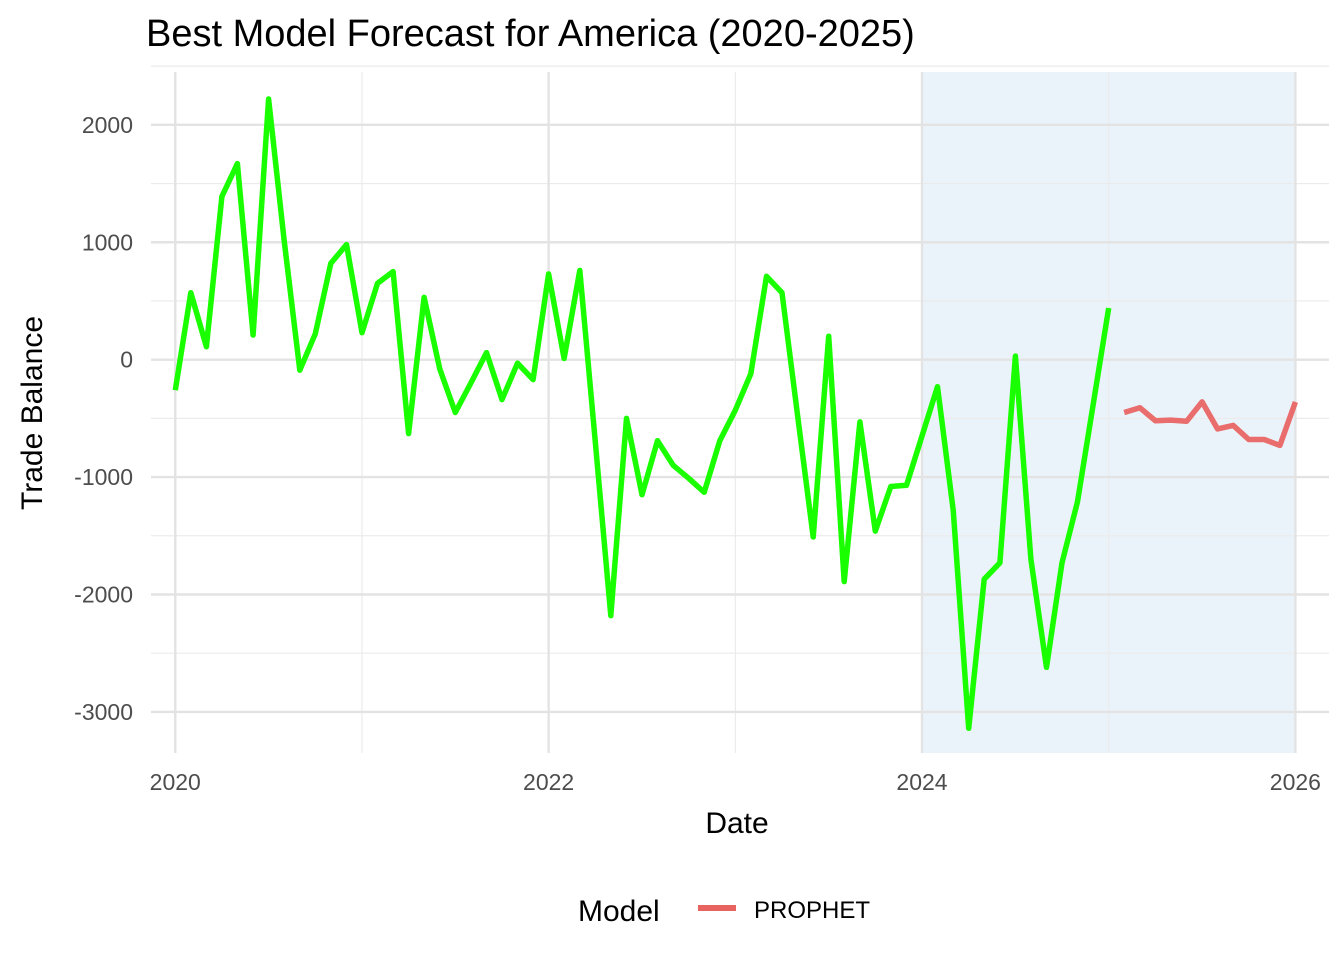  I want to click on x-axis-label: Date, so click(736, 823).